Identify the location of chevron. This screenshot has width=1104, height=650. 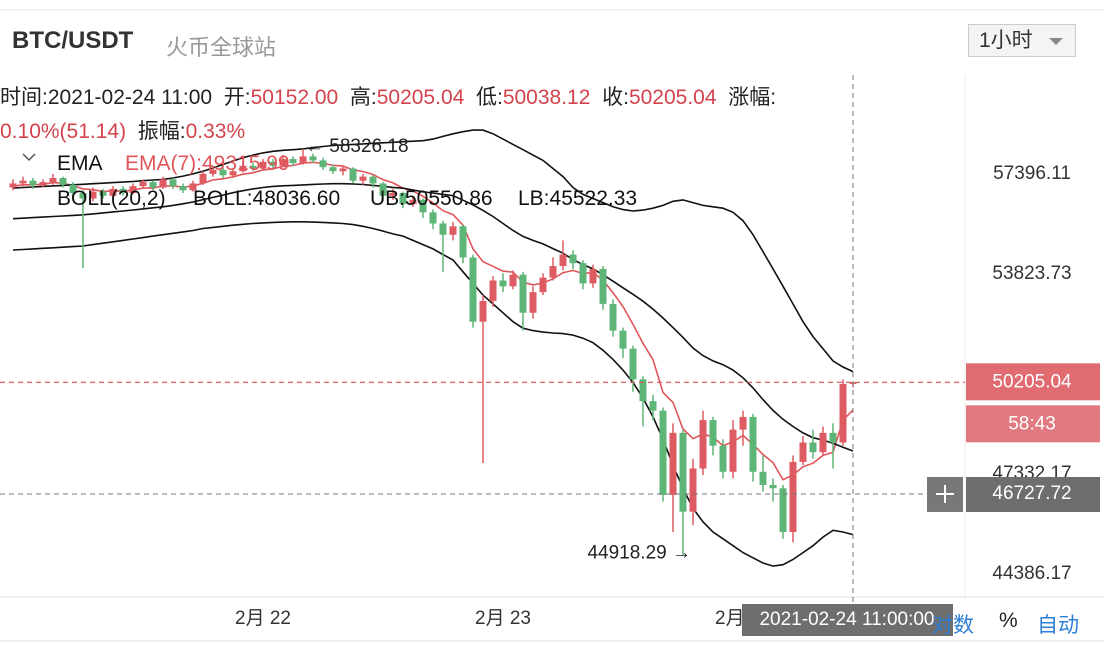
(29, 157).